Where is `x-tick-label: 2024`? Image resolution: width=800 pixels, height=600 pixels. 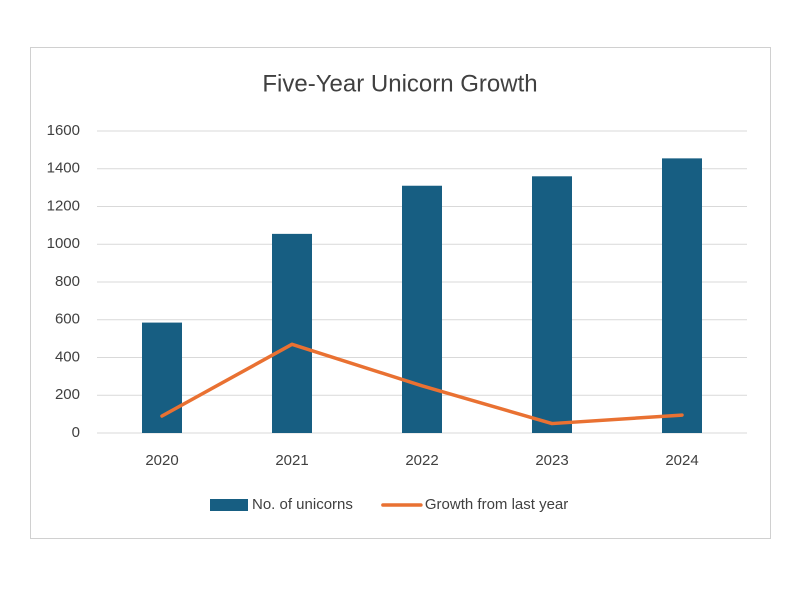
x-tick-label: 2024 is located at coordinates (681, 460).